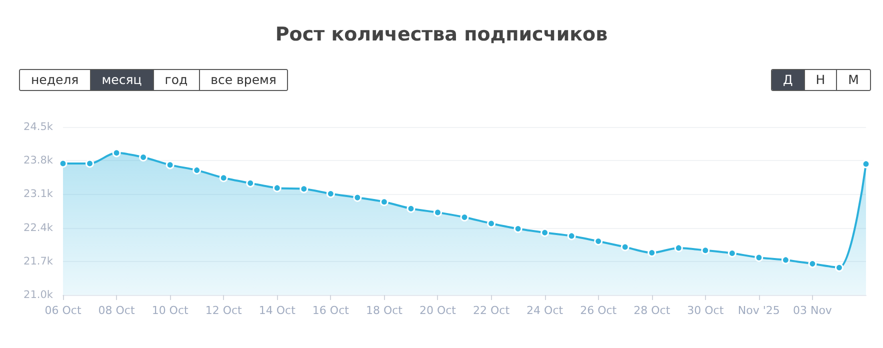 The height and width of the screenshot is (348, 883). I want to click on y-tick-label: 23.1k, so click(39, 194).